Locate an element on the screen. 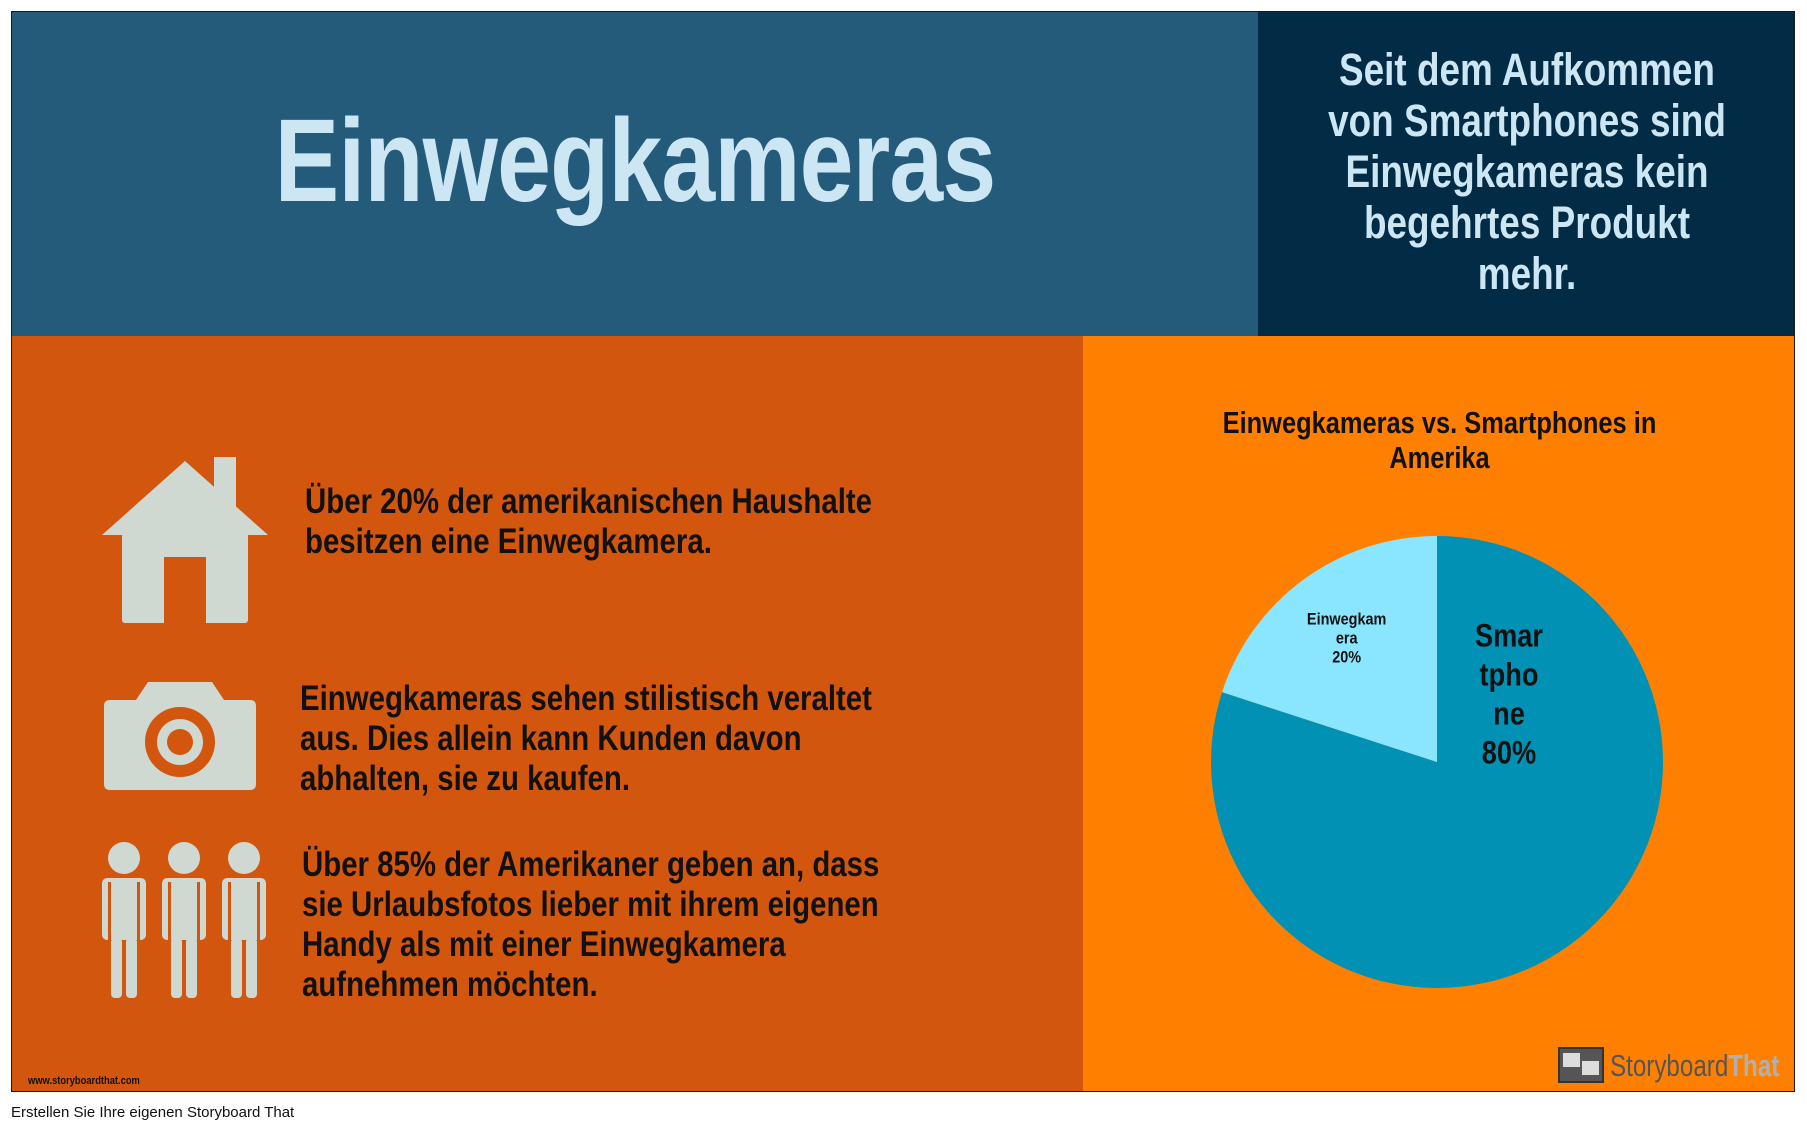 Image resolution: width=1807 pixels, height=1132 pixels. pie-slice-einwegkamera is located at coordinates (1329, 649).